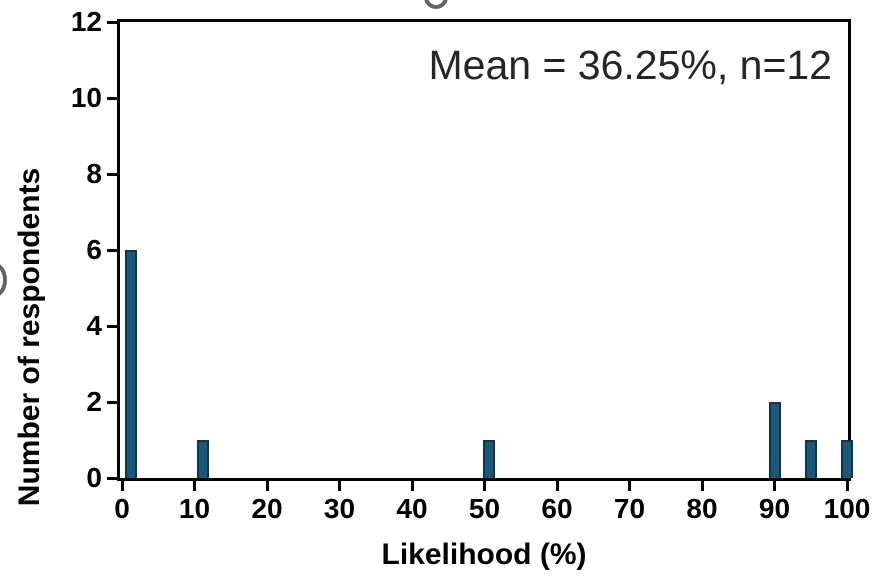 This screenshot has height=579, width=876. I want to click on x-tick-label-90: 90, so click(774, 508).